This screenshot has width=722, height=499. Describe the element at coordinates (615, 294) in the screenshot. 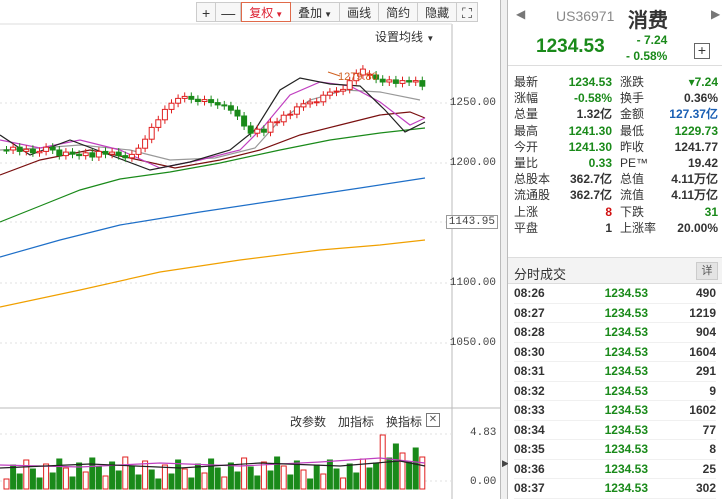

I see `trade-row: 08:26 1234.53 490` at that location.